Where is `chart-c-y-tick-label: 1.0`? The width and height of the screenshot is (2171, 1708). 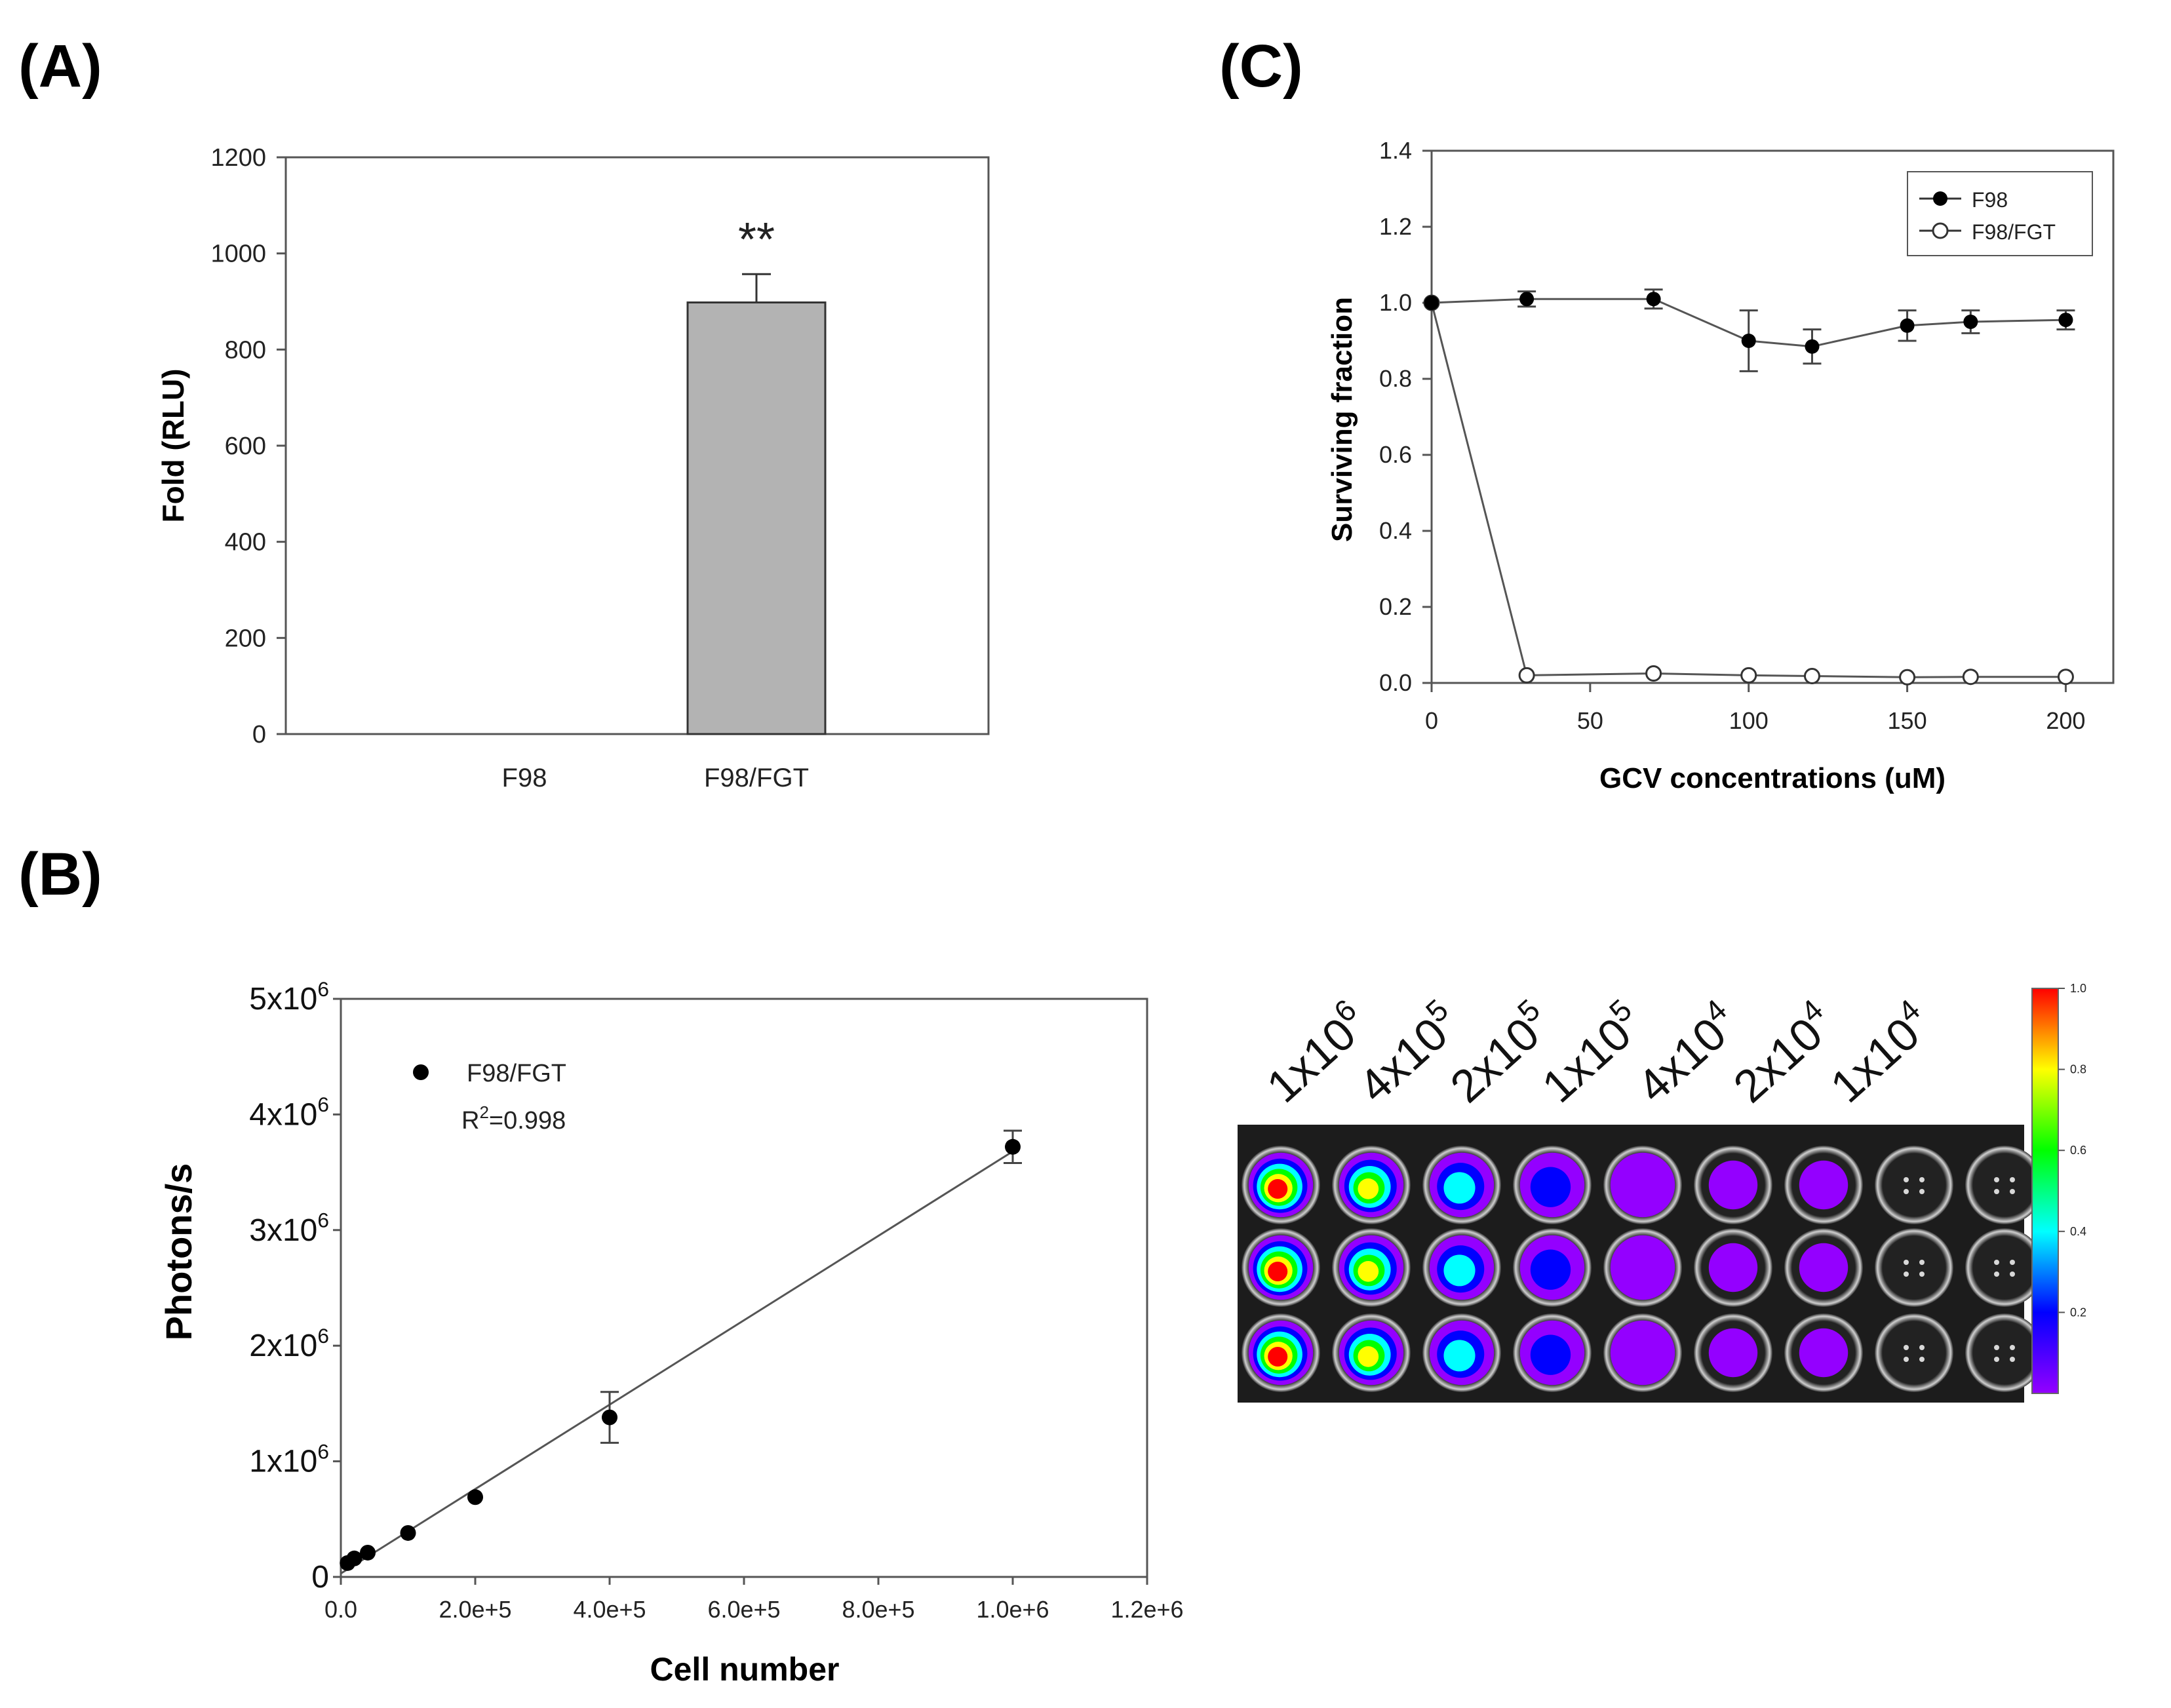
chart-c-y-tick-label: 1.0 is located at coordinates (1395, 302).